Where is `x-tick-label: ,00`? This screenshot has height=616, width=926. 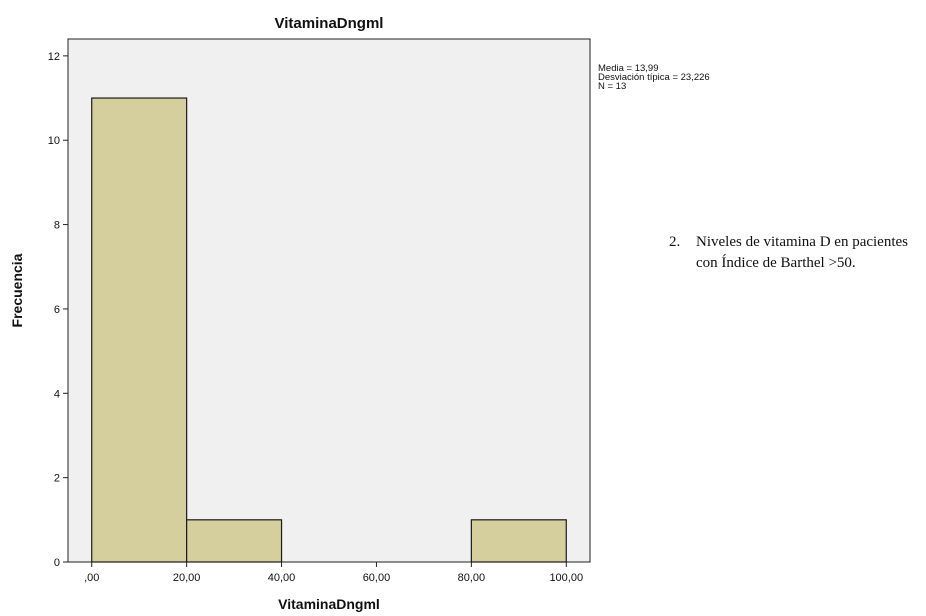
x-tick-label: ,00 is located at coordinates (91, 578).